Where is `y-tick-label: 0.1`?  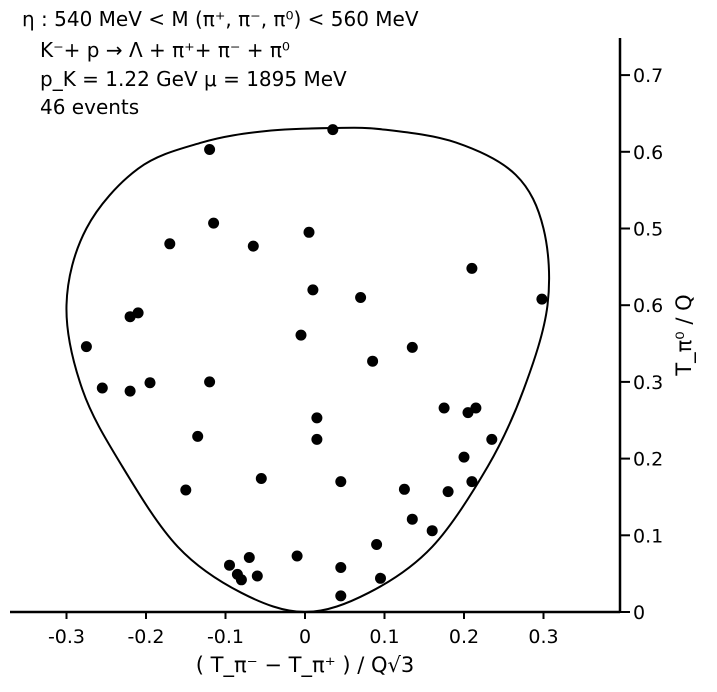
y-tick-label: 0.1 is located at coordinates (648, 536).